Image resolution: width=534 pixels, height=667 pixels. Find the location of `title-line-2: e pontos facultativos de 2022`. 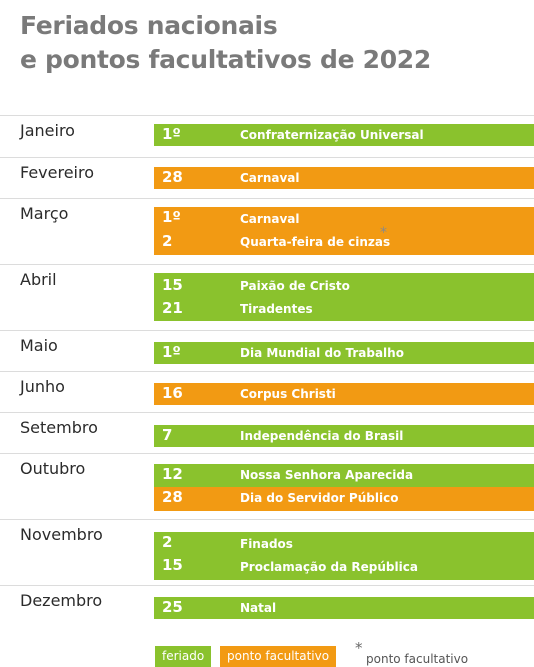

title-line-2: e pontos facultativos de 2022 is located at coordinates (226, 59).